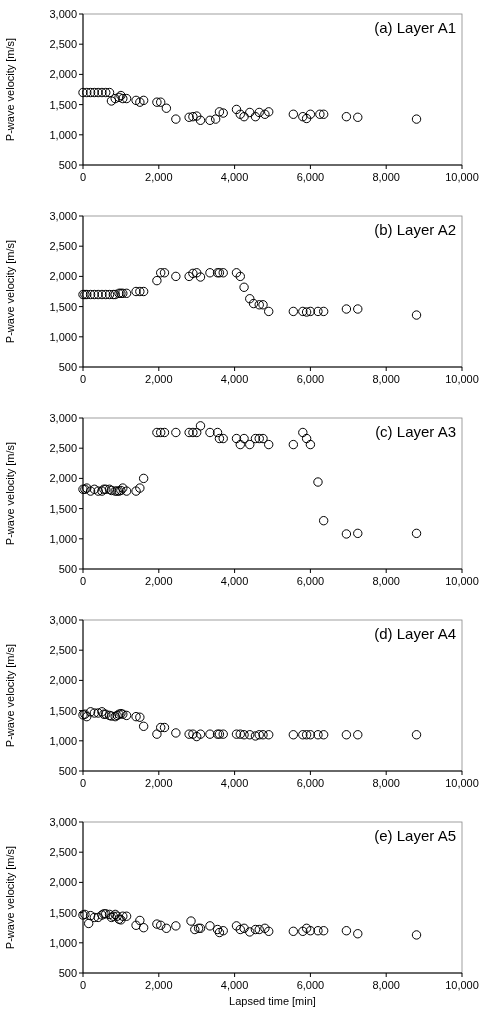 This screenshot has width=481, height=1022. Describe the element at coordinates (159, 177) in the screenshot. I see `x-tick-label: 2,000` at that location.